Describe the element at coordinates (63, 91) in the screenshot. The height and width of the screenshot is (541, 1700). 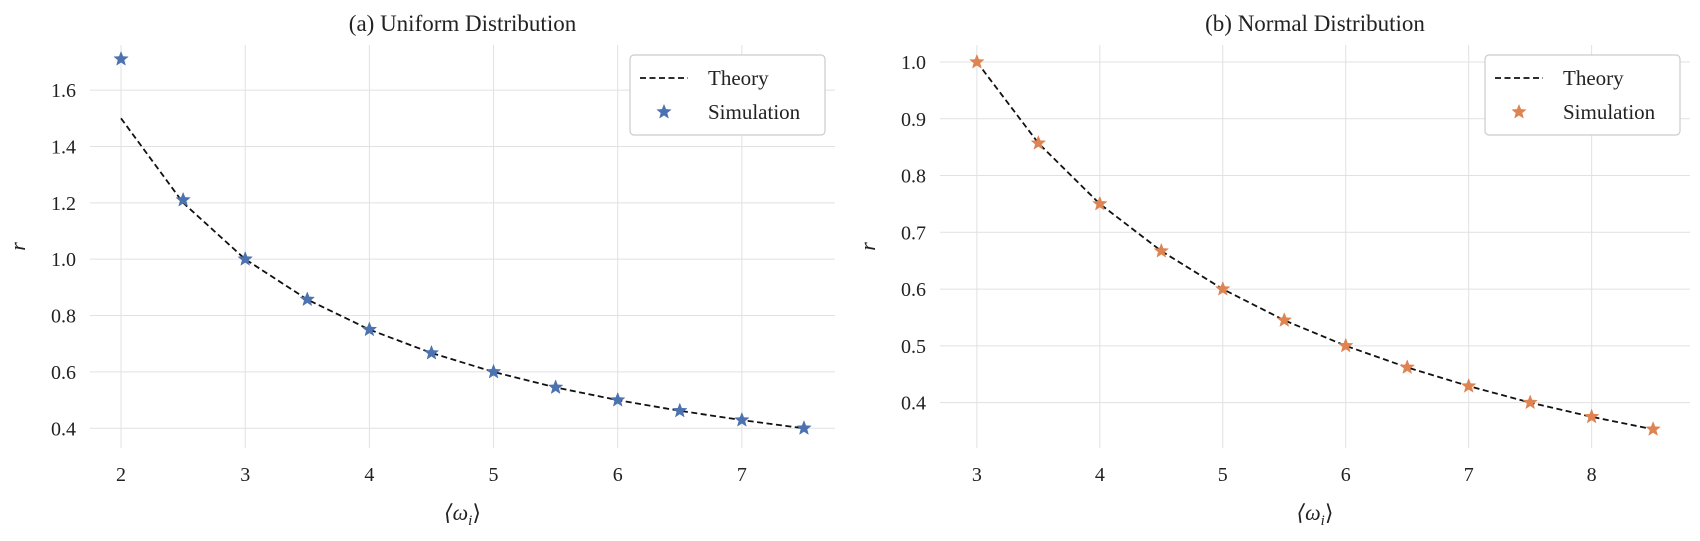
I see `y-tick-label: 1.6` at that location.